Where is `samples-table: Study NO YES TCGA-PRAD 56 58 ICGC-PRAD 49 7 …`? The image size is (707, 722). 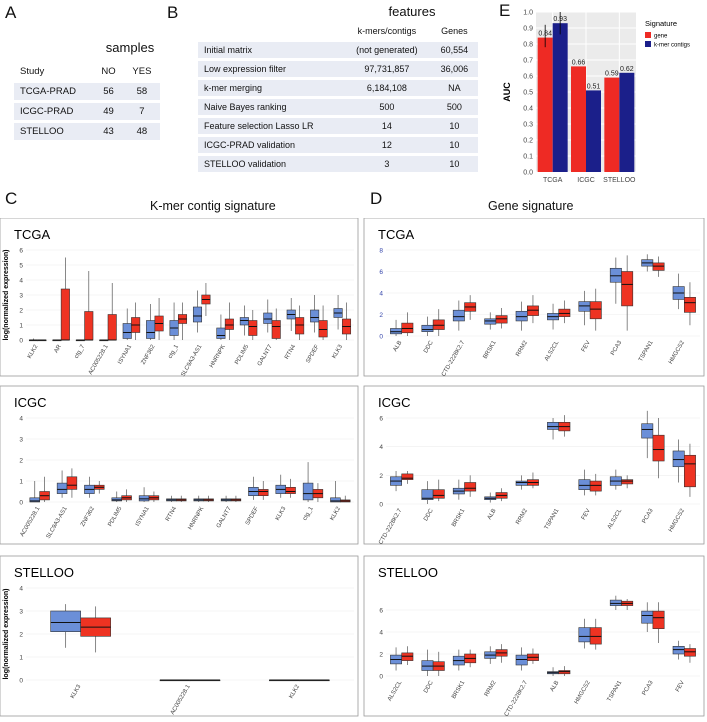
samples-table: Study NO YES TCGA-PRAD 56 58 ICGC-PRAD 49 7 … is located at coordinates (87, 101).